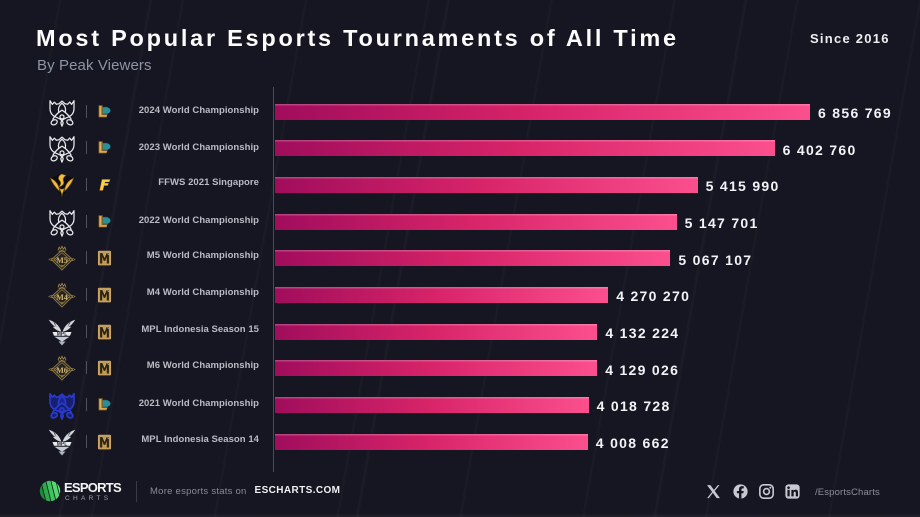 Image resolution: width=920 pixels, height=517 pixels. I want to click on svg-text: M6, so click(62, 370).